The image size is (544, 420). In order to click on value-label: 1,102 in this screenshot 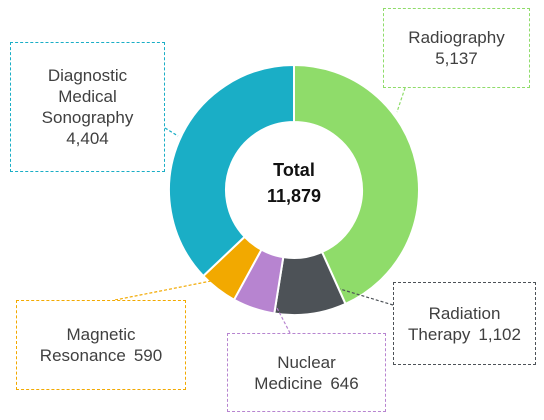, I will do `click(499, 334)`.